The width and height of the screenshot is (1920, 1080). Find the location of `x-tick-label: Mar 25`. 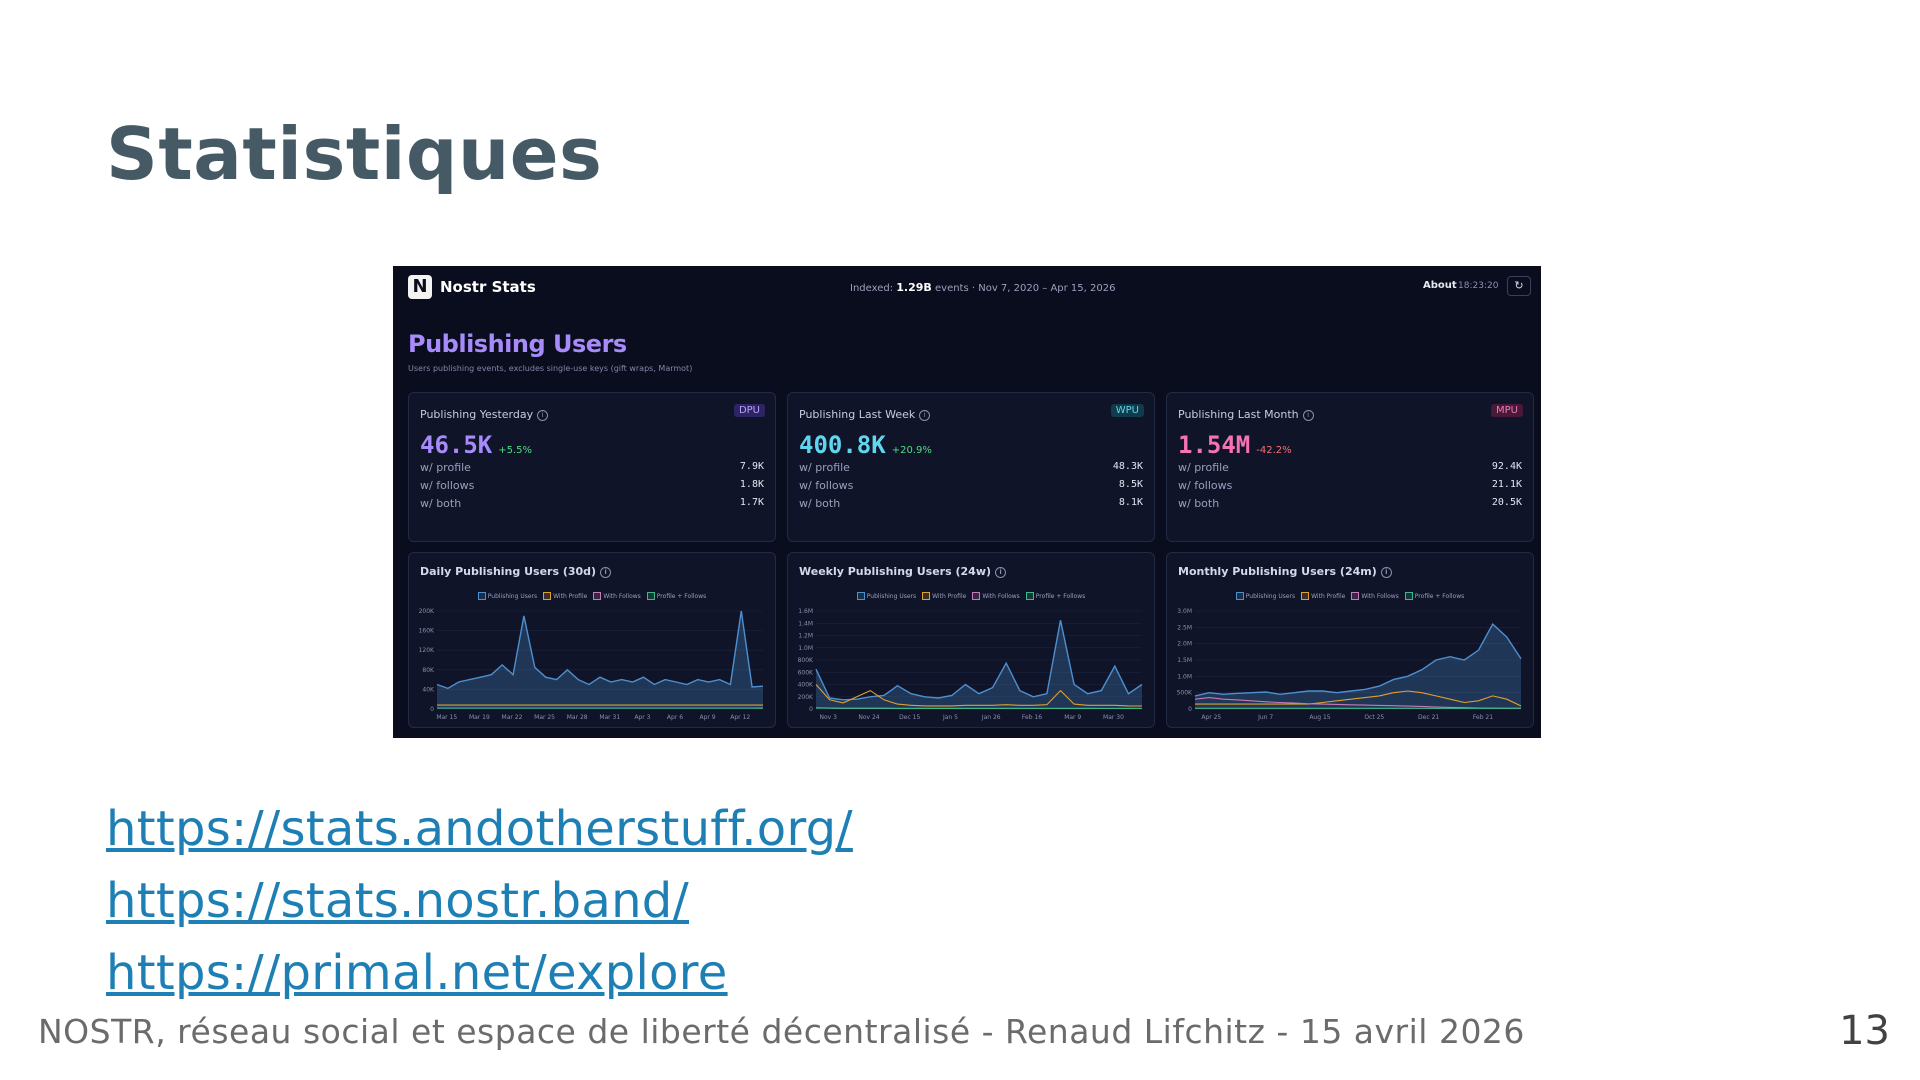

x-tick-label: Mar 25 is located at coordinates (544, 717).